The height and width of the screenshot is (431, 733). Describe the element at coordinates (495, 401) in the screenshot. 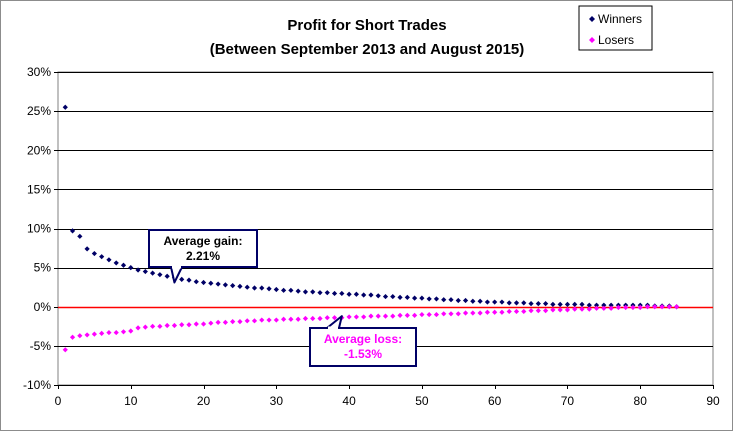

I see `x-tick-label: 60` at that location.